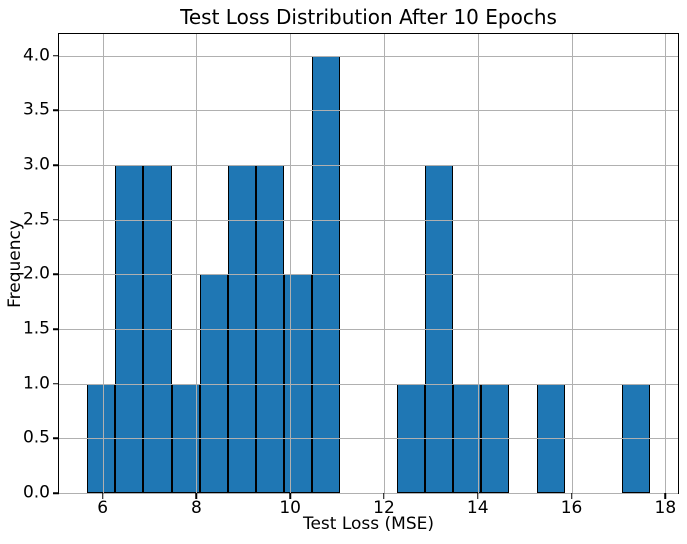 The image size is (687, 544). Describe the element at coordinates (36, 328) in the screenshot. I see `y-tick-label: 1.5` at that location.